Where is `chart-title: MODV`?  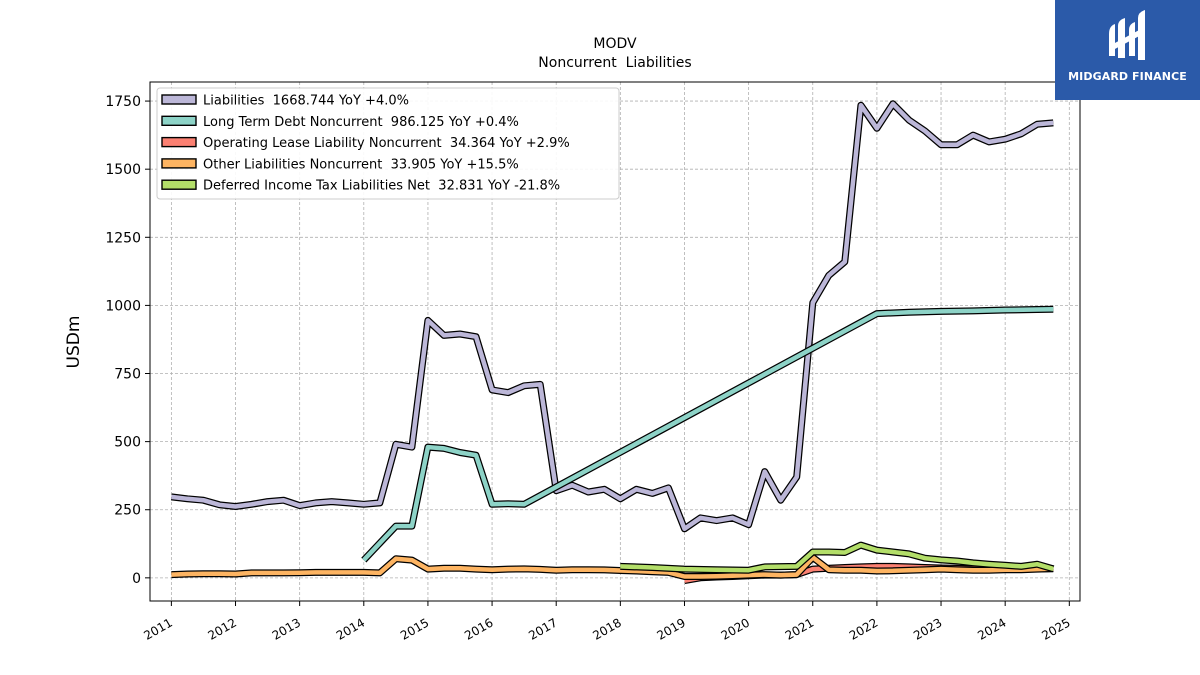 chart-title: MODV is located at coordinates (615, 44).